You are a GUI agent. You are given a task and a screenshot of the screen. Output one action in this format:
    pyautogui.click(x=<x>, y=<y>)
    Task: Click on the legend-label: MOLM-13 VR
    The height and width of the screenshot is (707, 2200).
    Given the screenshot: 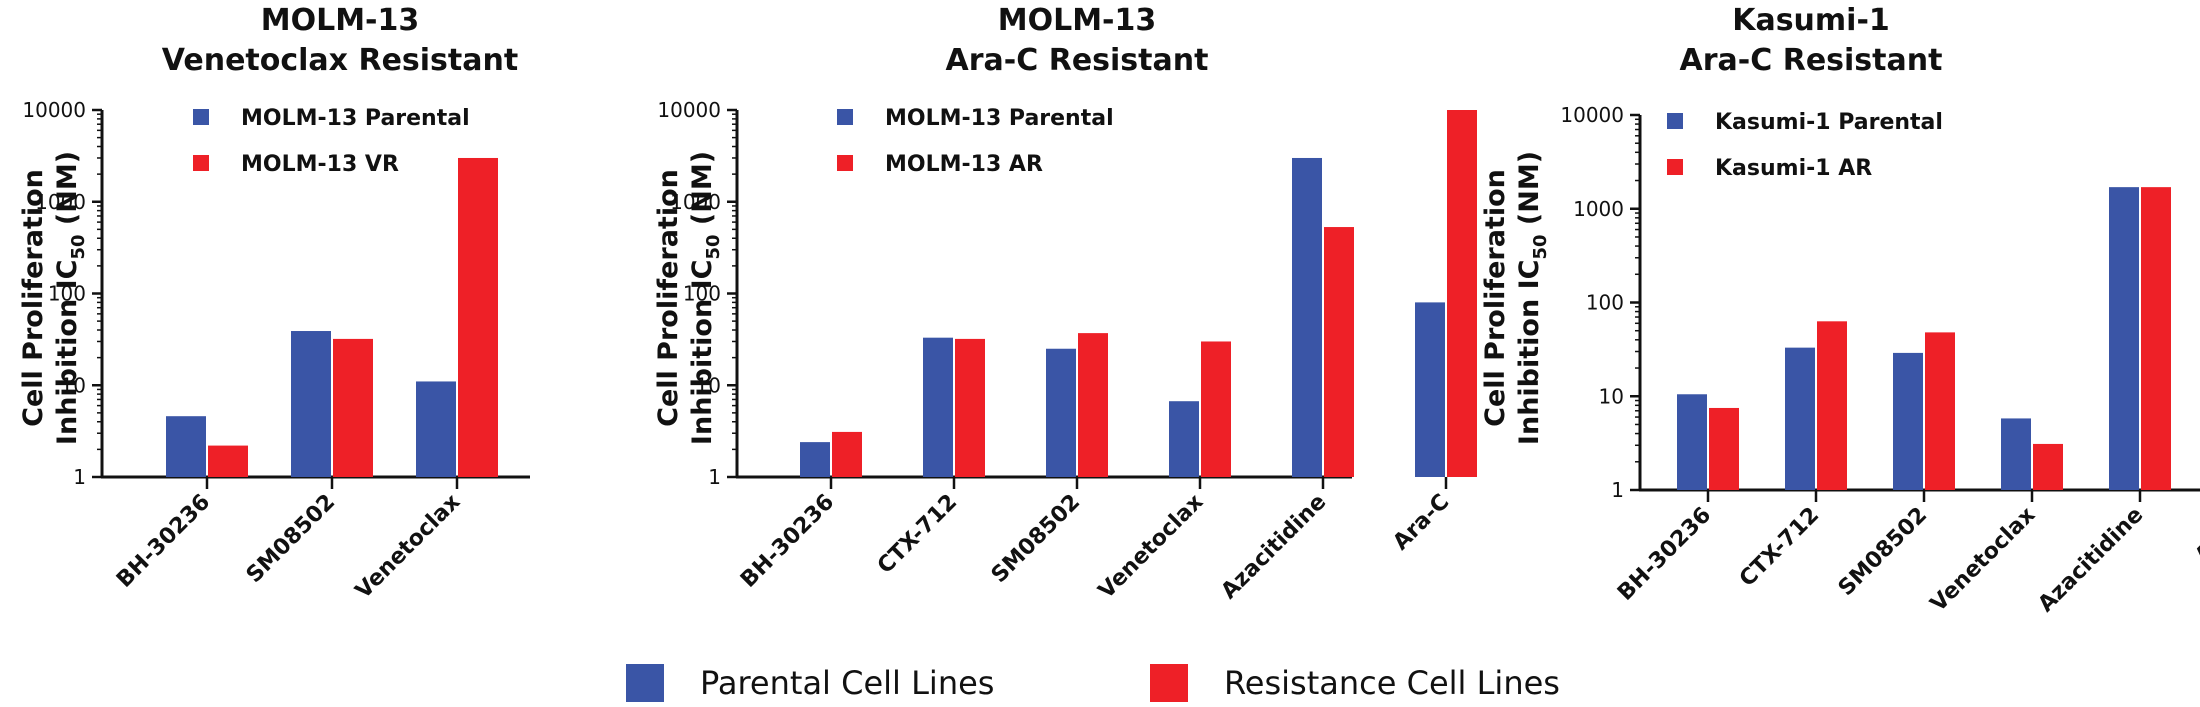 What is the action you would take?
    pyautogui.click(x=320, y=164)
    